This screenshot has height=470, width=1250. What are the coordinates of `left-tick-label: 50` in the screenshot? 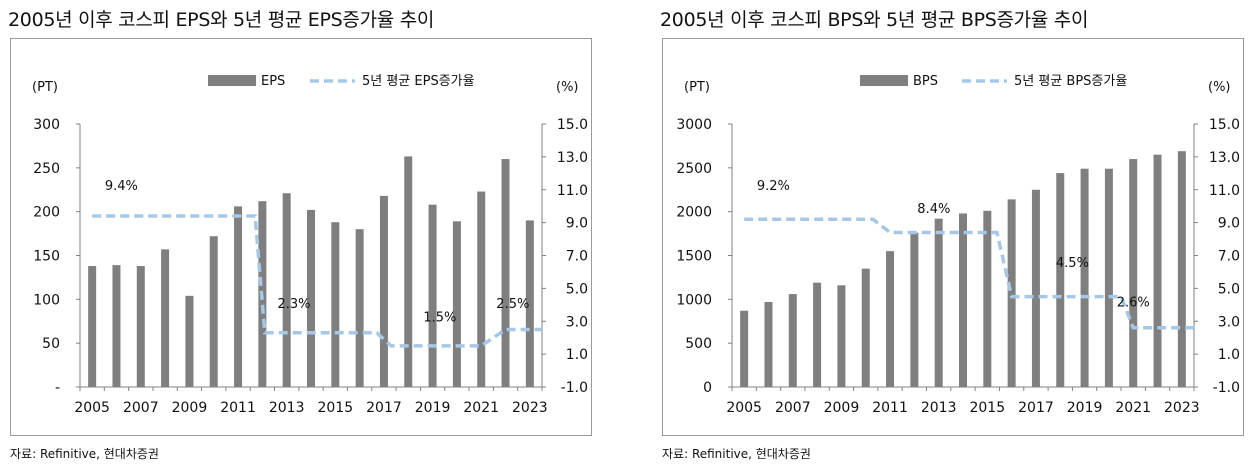 It's located at (51, 344).